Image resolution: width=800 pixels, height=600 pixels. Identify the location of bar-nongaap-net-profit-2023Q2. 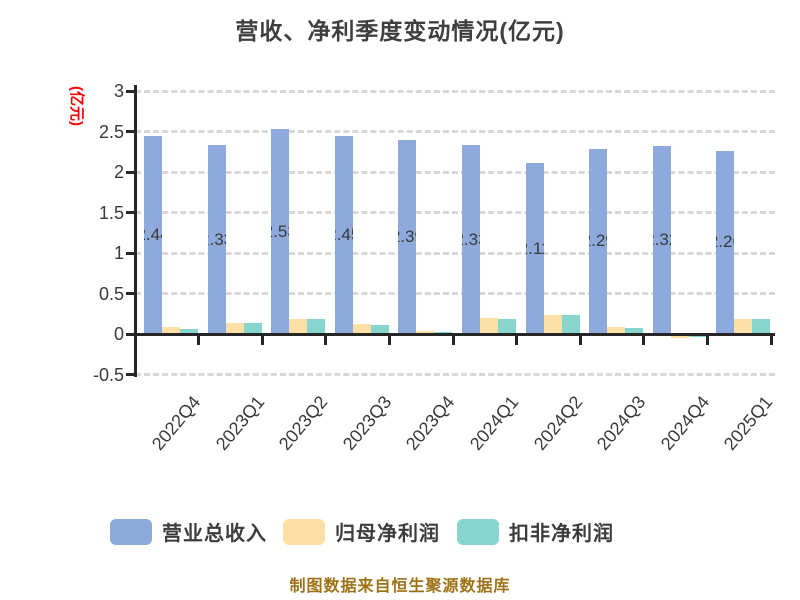
(316, 326).